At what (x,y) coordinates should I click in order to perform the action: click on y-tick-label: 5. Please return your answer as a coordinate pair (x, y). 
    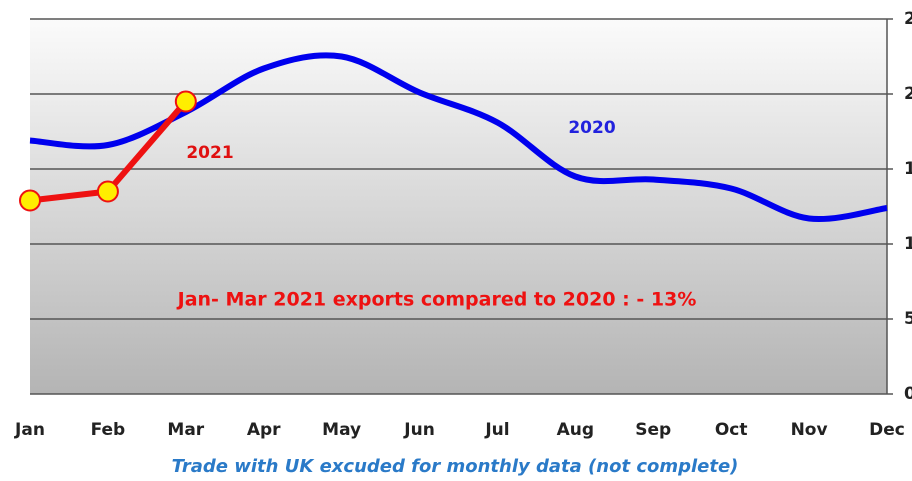
    Looking at the image, I should click on (908, 319).